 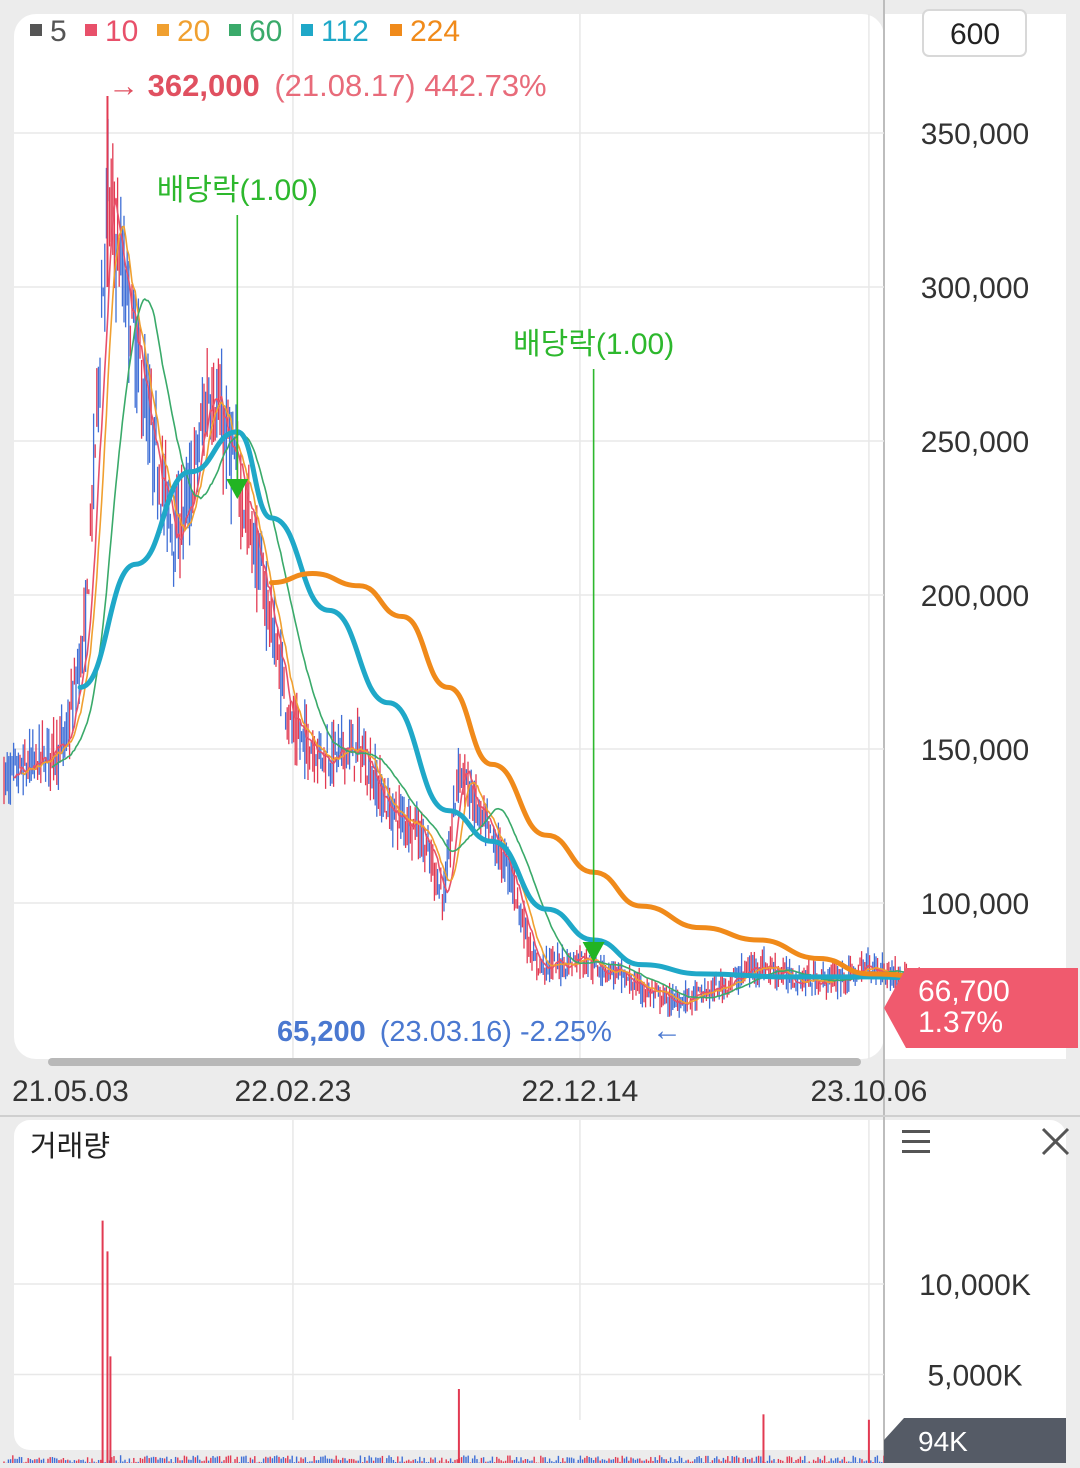 I want to click on y-tick-label: 300,000, so click(x=975, y=288).